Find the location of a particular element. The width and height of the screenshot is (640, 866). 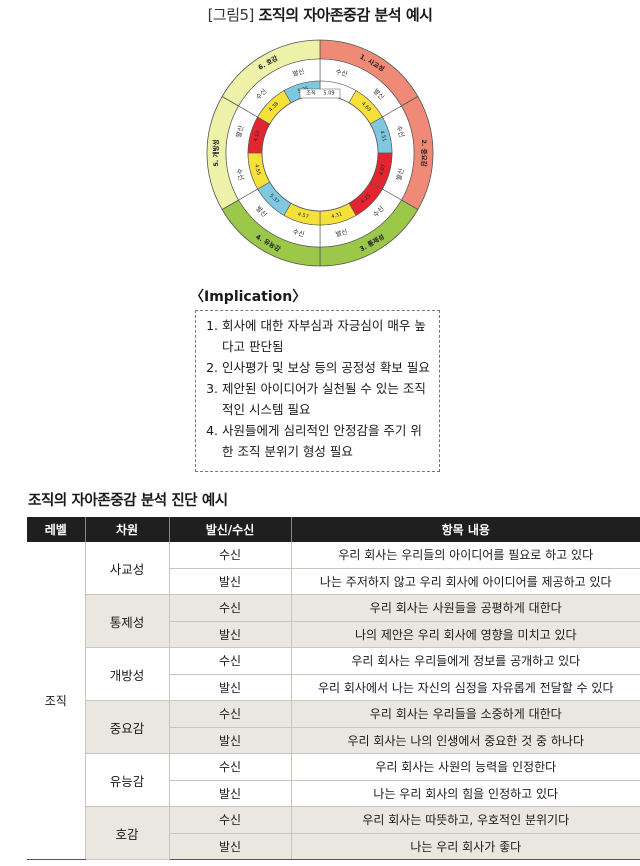

table-row: 통제성 수신 우리 회사는 사원들을 공평하게 대한다 is located at coordinates (333, 621).